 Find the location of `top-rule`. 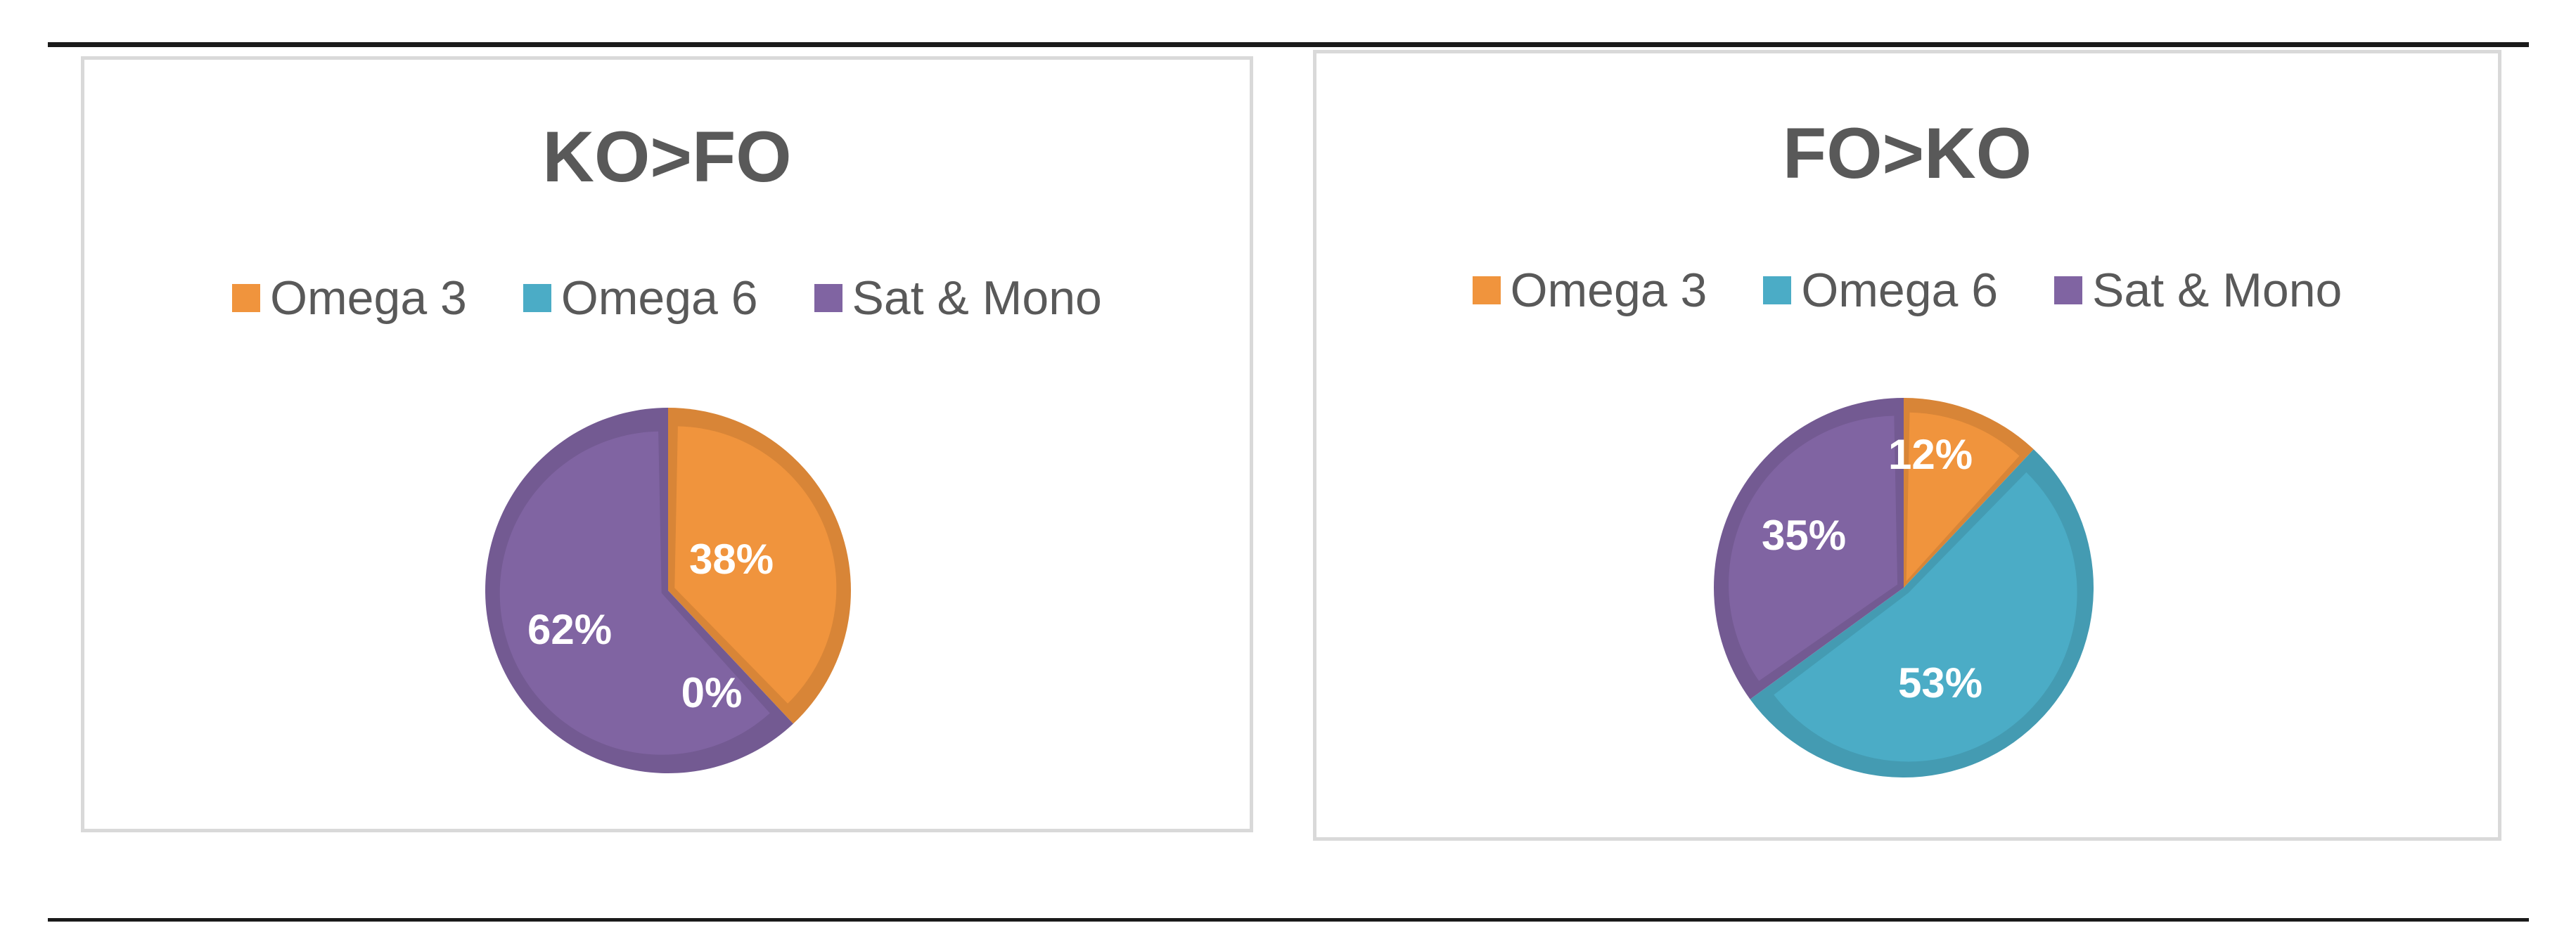

top-rule is located at coordinates (1288, 44).